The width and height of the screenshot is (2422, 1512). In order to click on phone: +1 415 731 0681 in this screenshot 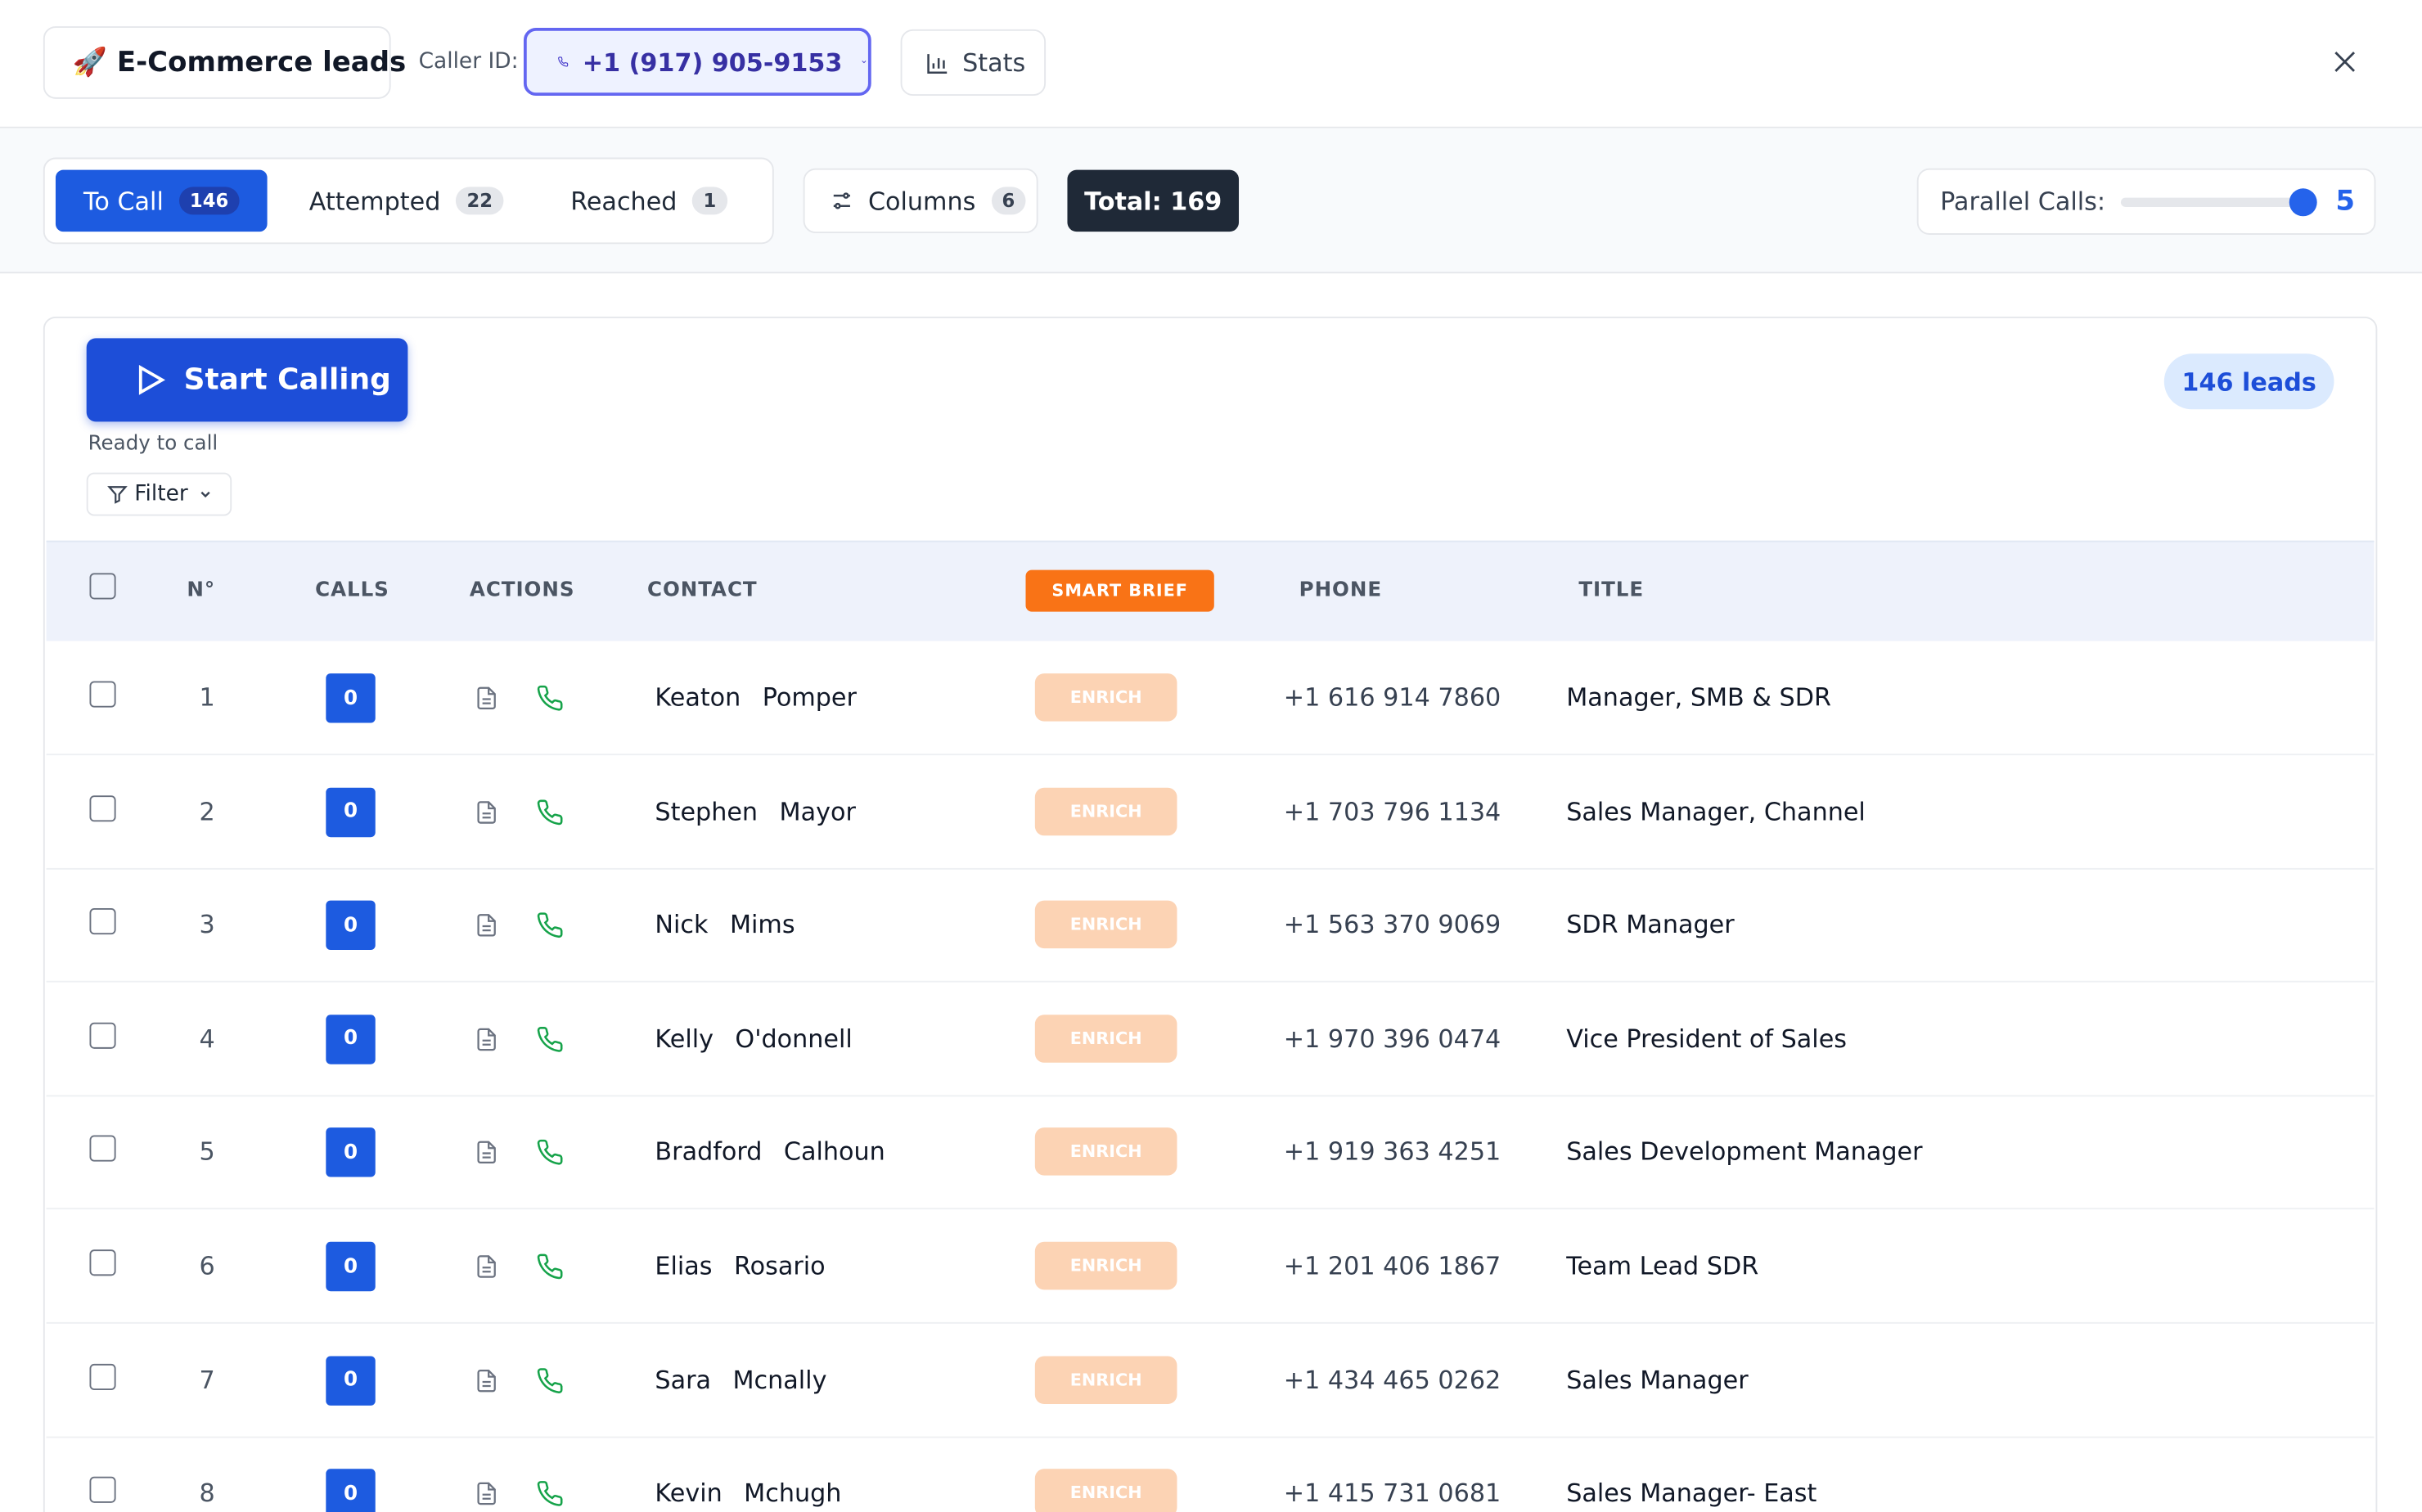, I will do `click(1392, 1493)`.